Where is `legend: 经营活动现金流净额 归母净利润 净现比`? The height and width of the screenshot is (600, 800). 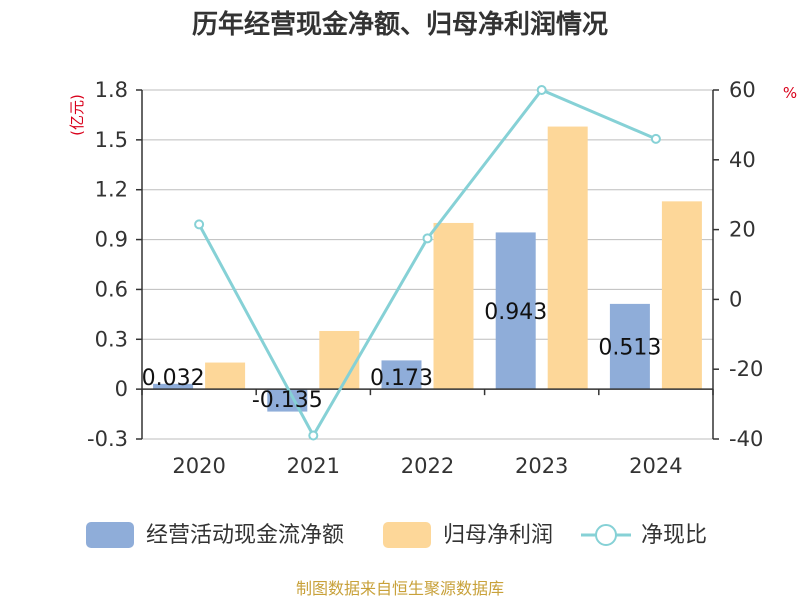 legend: 经营活动现金流净额 归母净利润 净现比 is located at coordinates (396, 535).